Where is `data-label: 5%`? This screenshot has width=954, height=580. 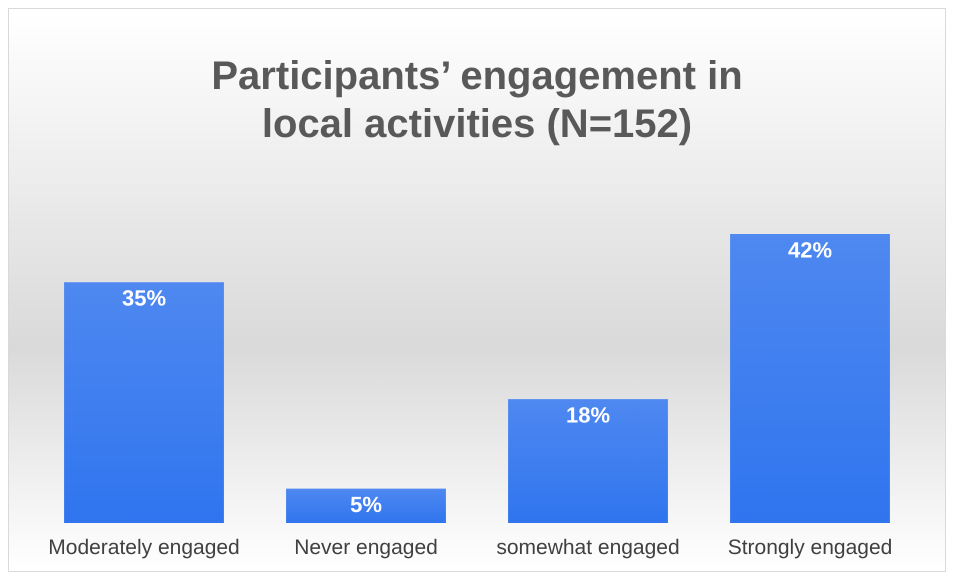
data-label: 5% is located at coordinates (366, 505).